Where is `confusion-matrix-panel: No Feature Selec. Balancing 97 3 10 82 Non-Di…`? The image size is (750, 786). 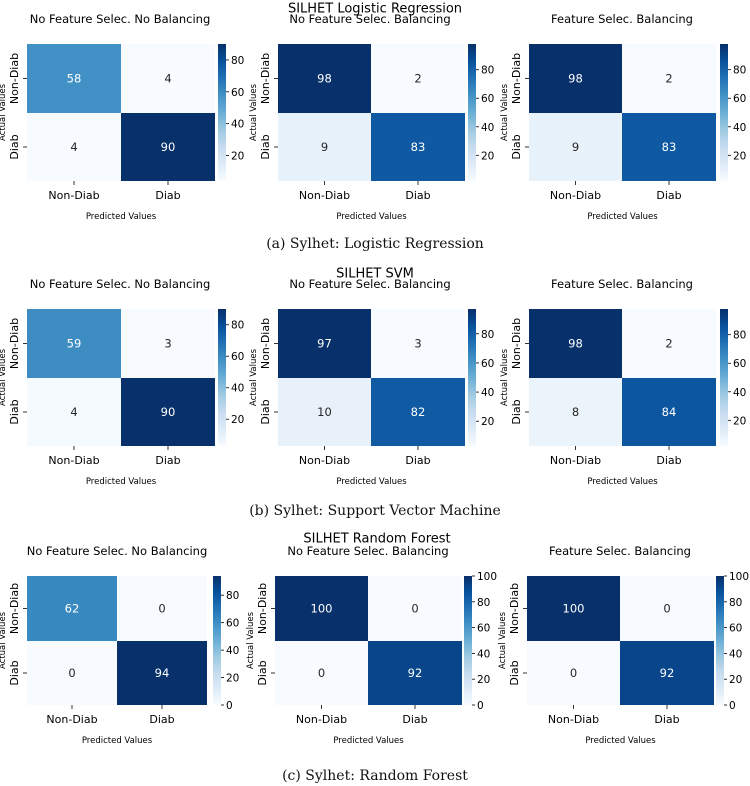
confusion-matrix-panel: No Feature Selec. Balancing 97 3 10 82 Non-Di… is located at coordinates (371, 382).